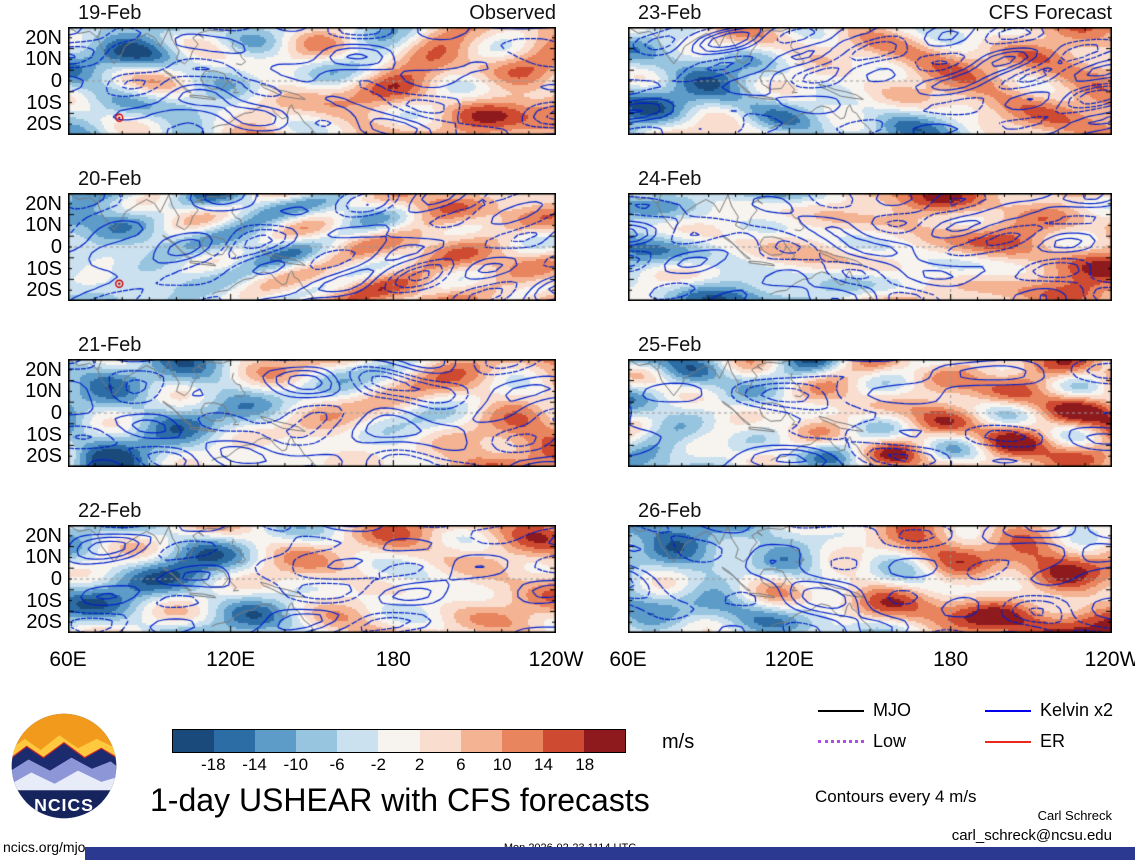 Image resolution: width=1135 pixels, height=860 pixels. What do you see at coordinates (378, 764) in the screenshot?
I see `colorbar-tick-label: -2` at bounding box center [378, 764].